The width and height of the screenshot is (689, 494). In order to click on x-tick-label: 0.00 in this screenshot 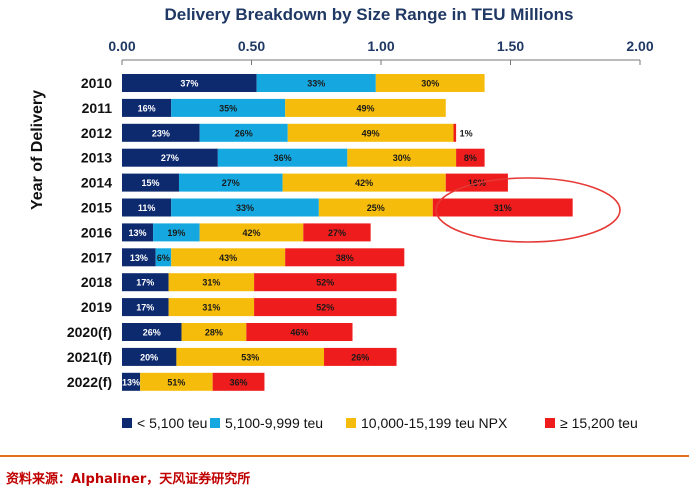, I will do `click(121, 46)`.